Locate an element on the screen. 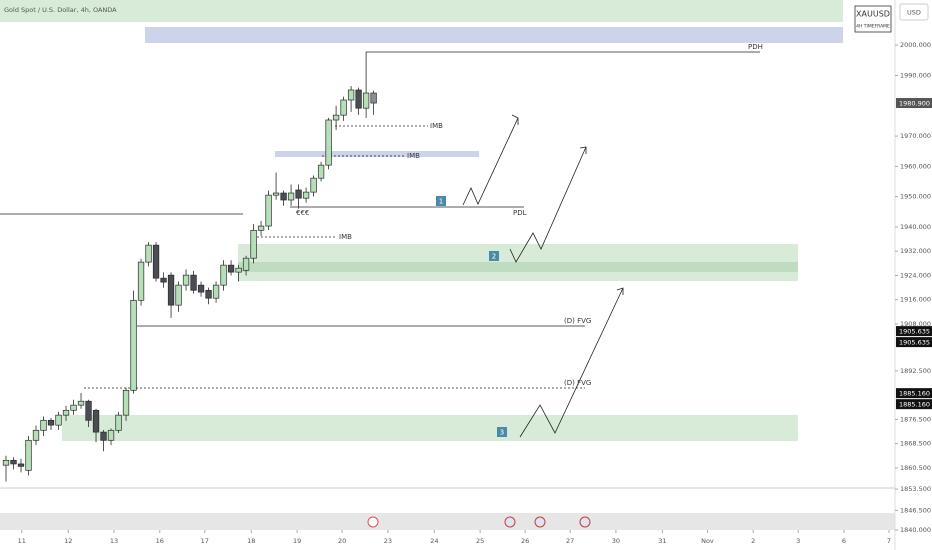 Image resolution: width=932 pixels, height=550 pixels. currency: USD is located at coordinates (914, 13).